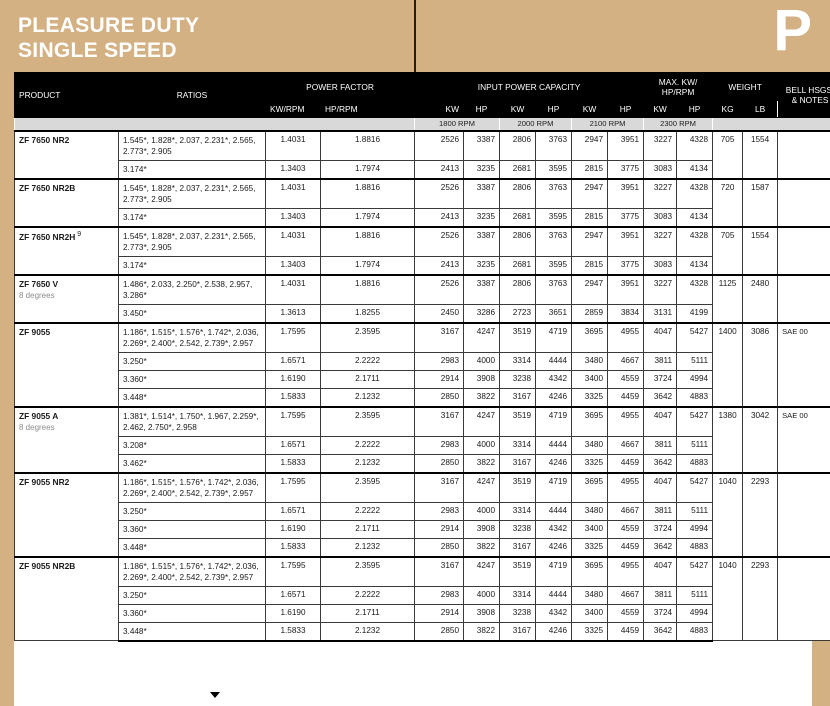 This screenshot has width=830, height=706. Describe the element at coordinates (695, 613) in the screenshot. I see `cell-max-hp: 4994` at that location.